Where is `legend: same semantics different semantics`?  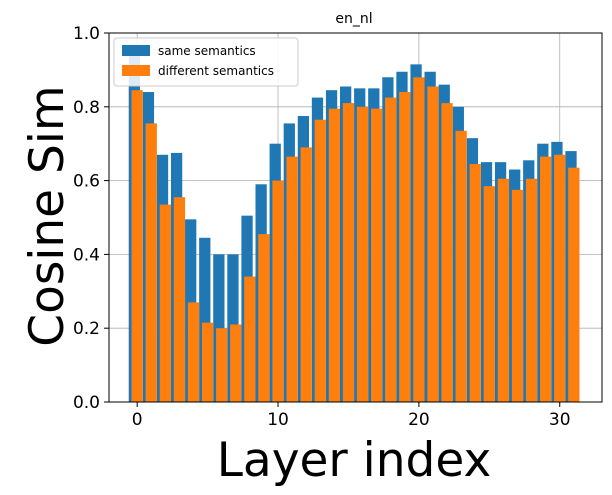
legend: same semantics different semantics is located at coordinates (206, 62).